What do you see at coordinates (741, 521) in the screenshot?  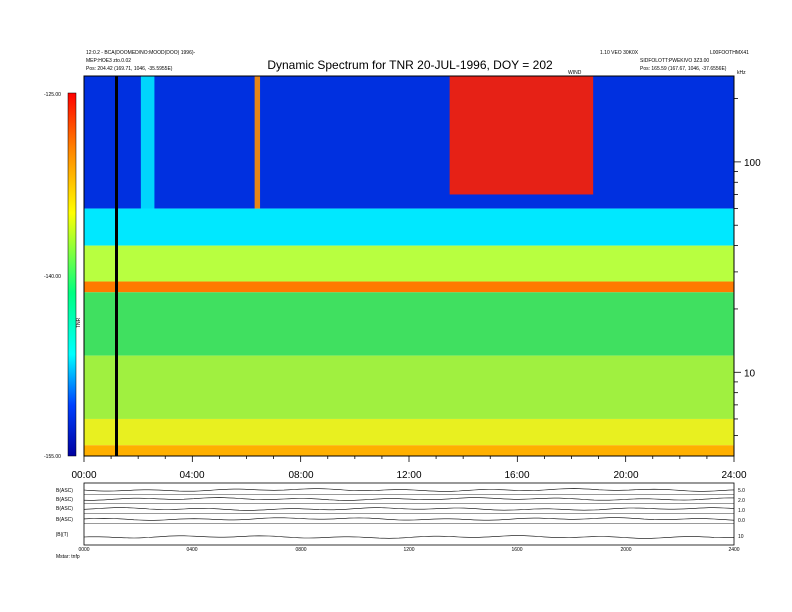 I see `panel-right-tick-4: 0.0` at bounding box center [741, 521].